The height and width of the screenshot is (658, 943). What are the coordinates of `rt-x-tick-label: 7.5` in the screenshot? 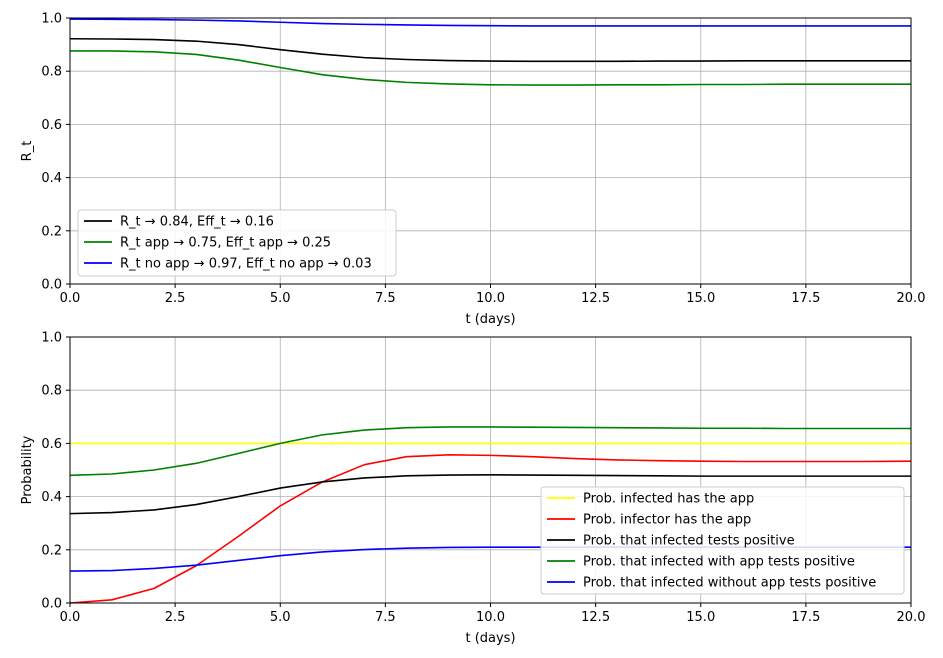 It's located at (385, 298).